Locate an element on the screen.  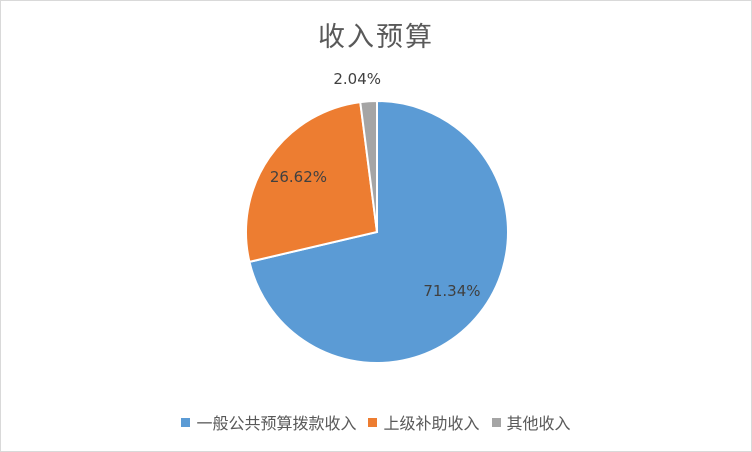
legend-swatch-superior-subsidy is located at coordinates (373, 422).